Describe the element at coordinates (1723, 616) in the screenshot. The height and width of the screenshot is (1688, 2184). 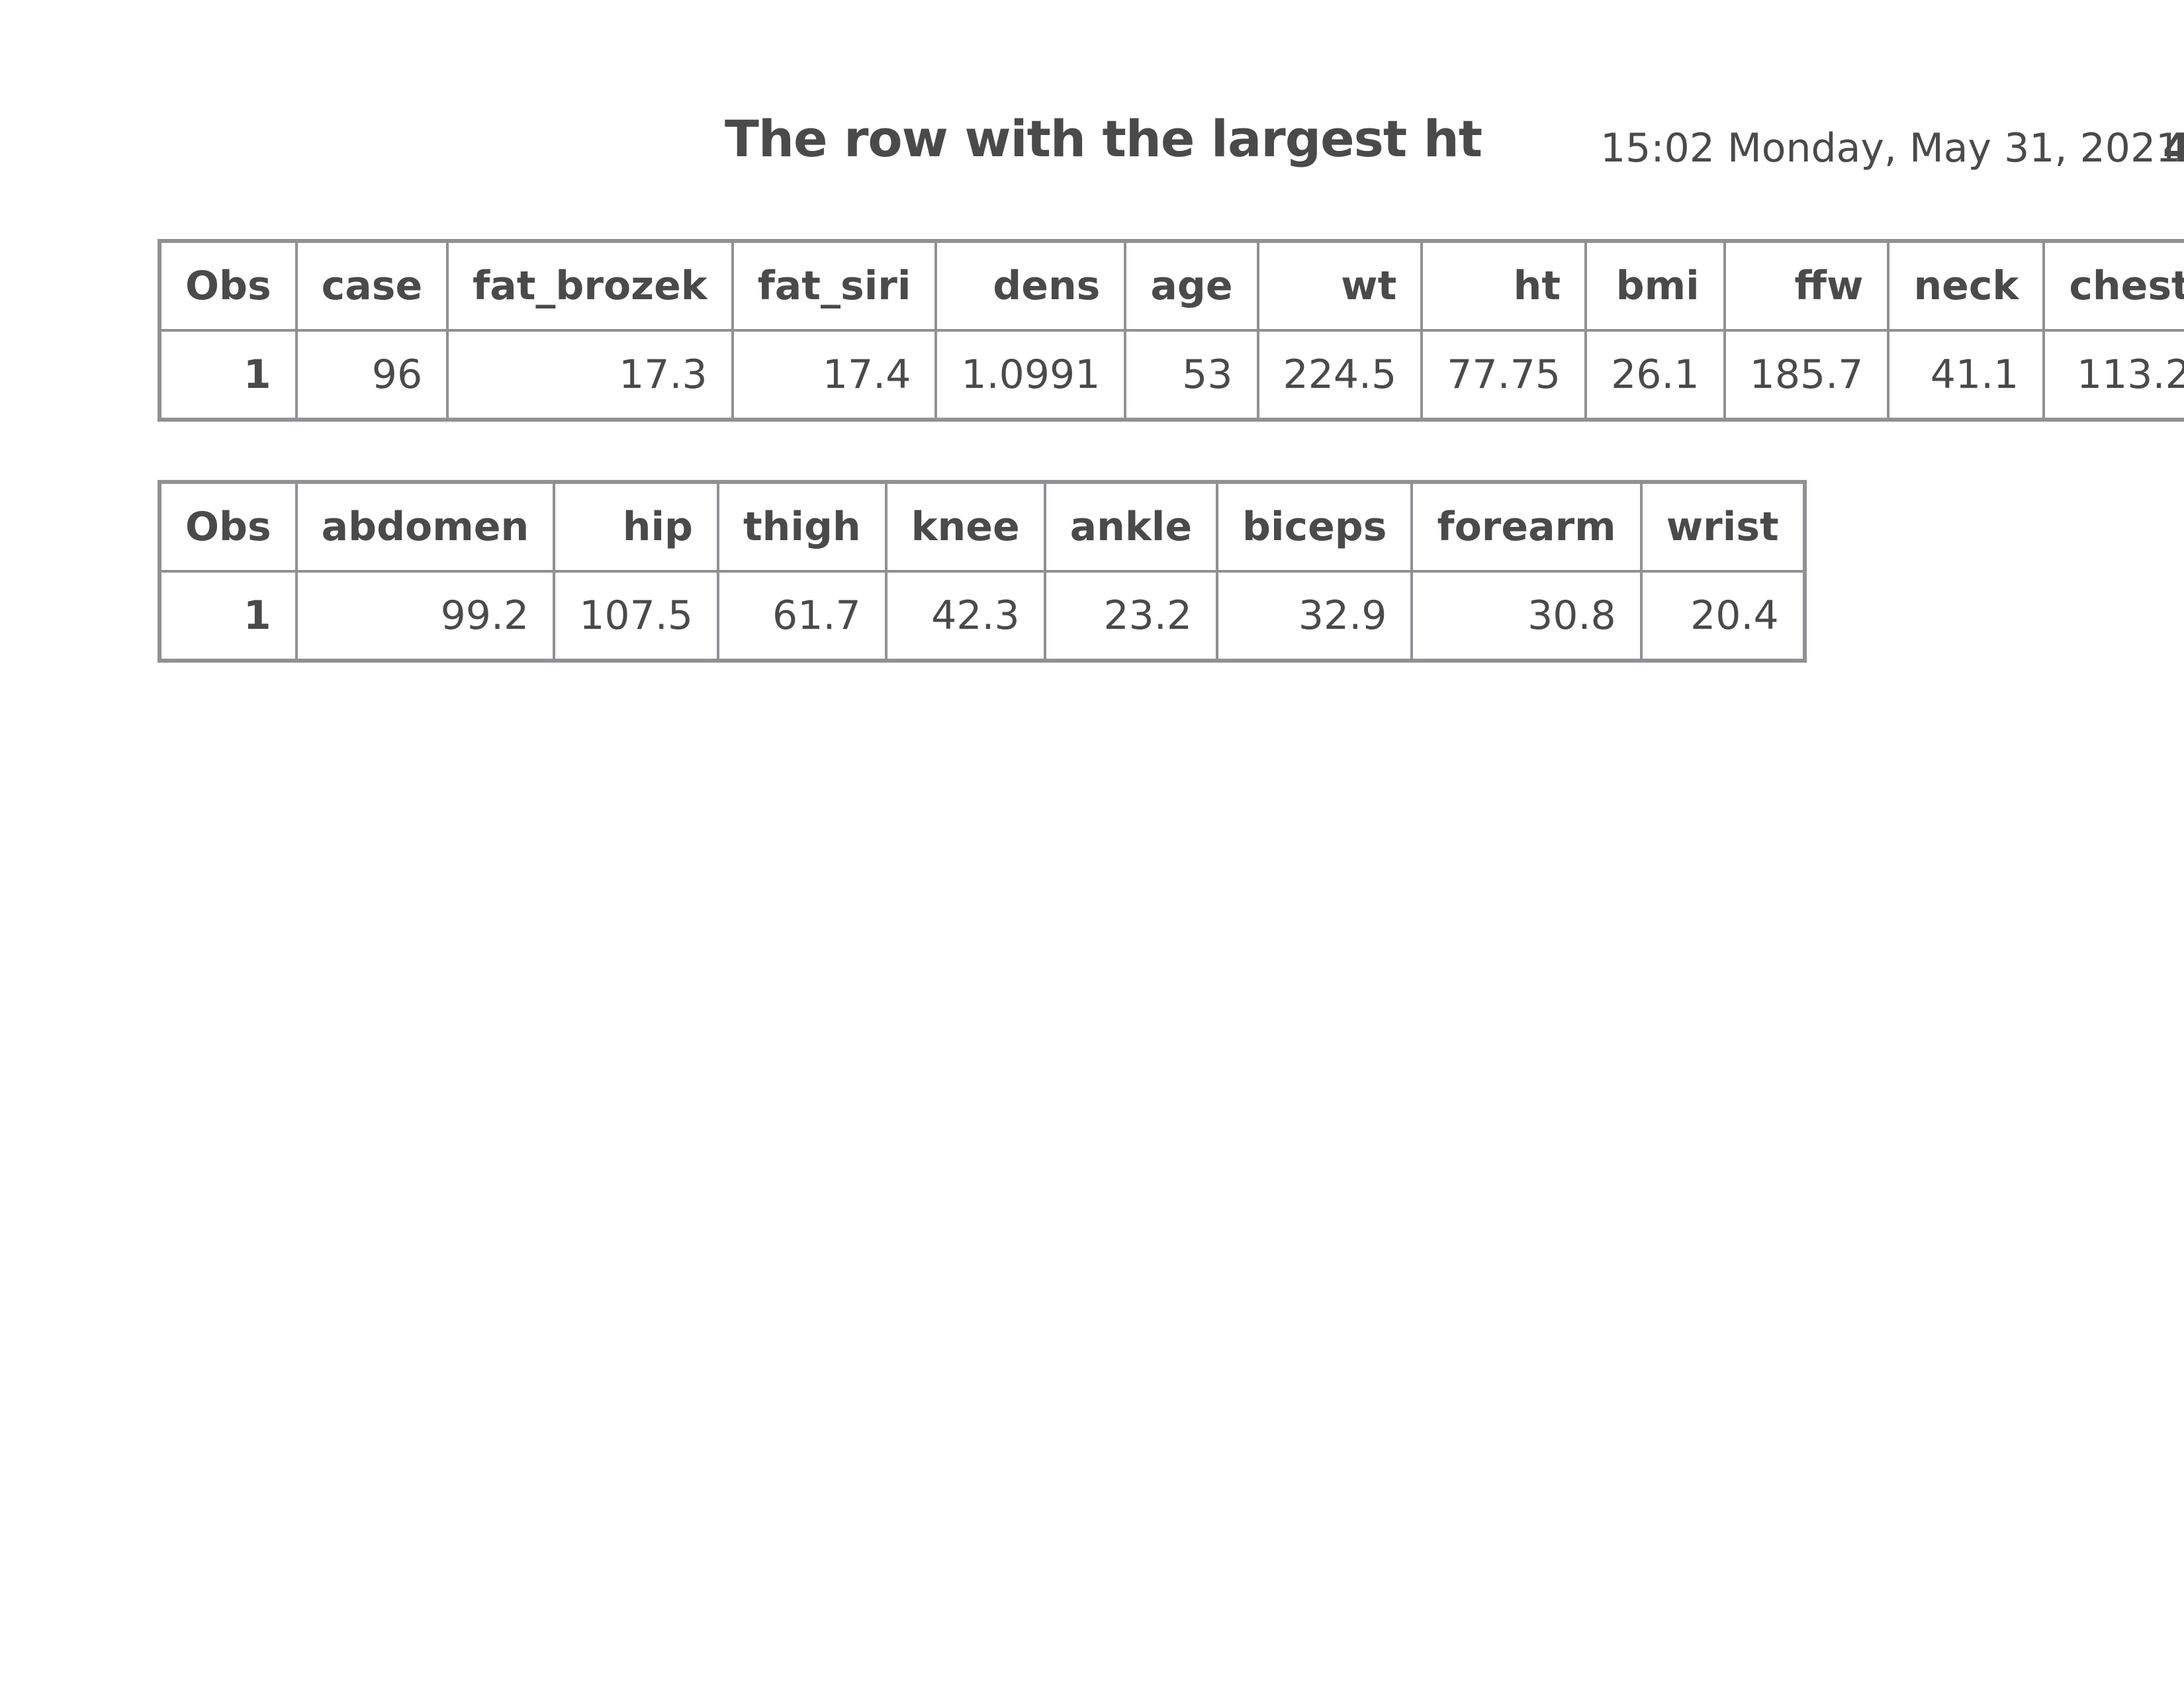
I see `cell-wrist: 20.4` at that location.